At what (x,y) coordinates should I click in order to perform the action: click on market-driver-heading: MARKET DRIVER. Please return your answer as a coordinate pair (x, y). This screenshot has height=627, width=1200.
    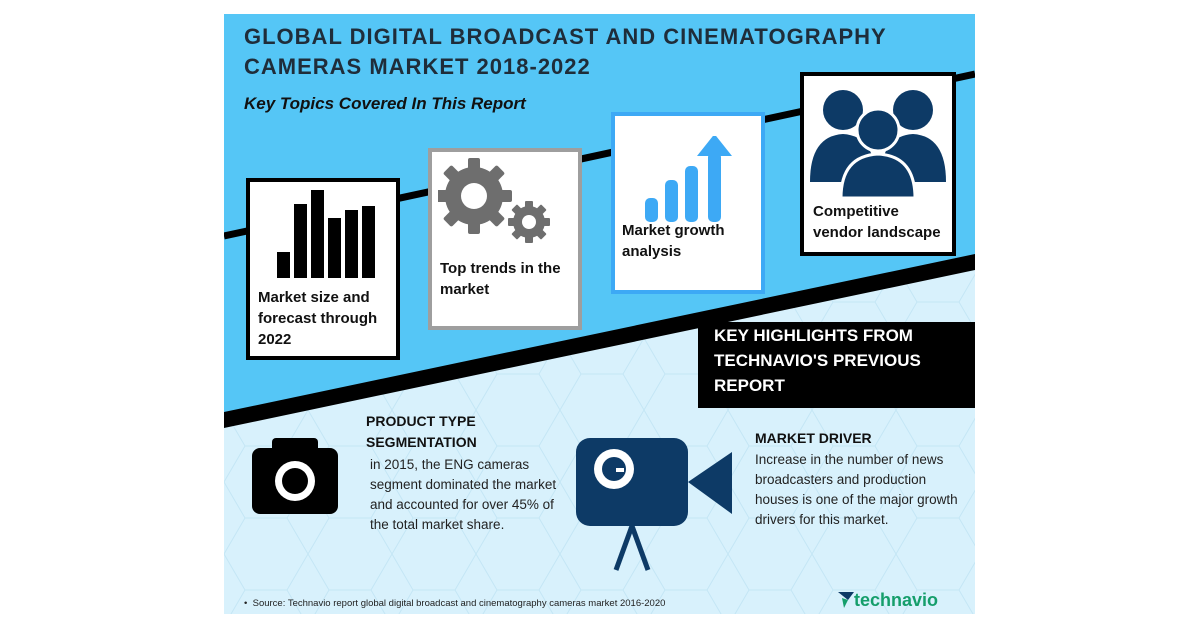
    Looking at the image, I should click on (813, 438).